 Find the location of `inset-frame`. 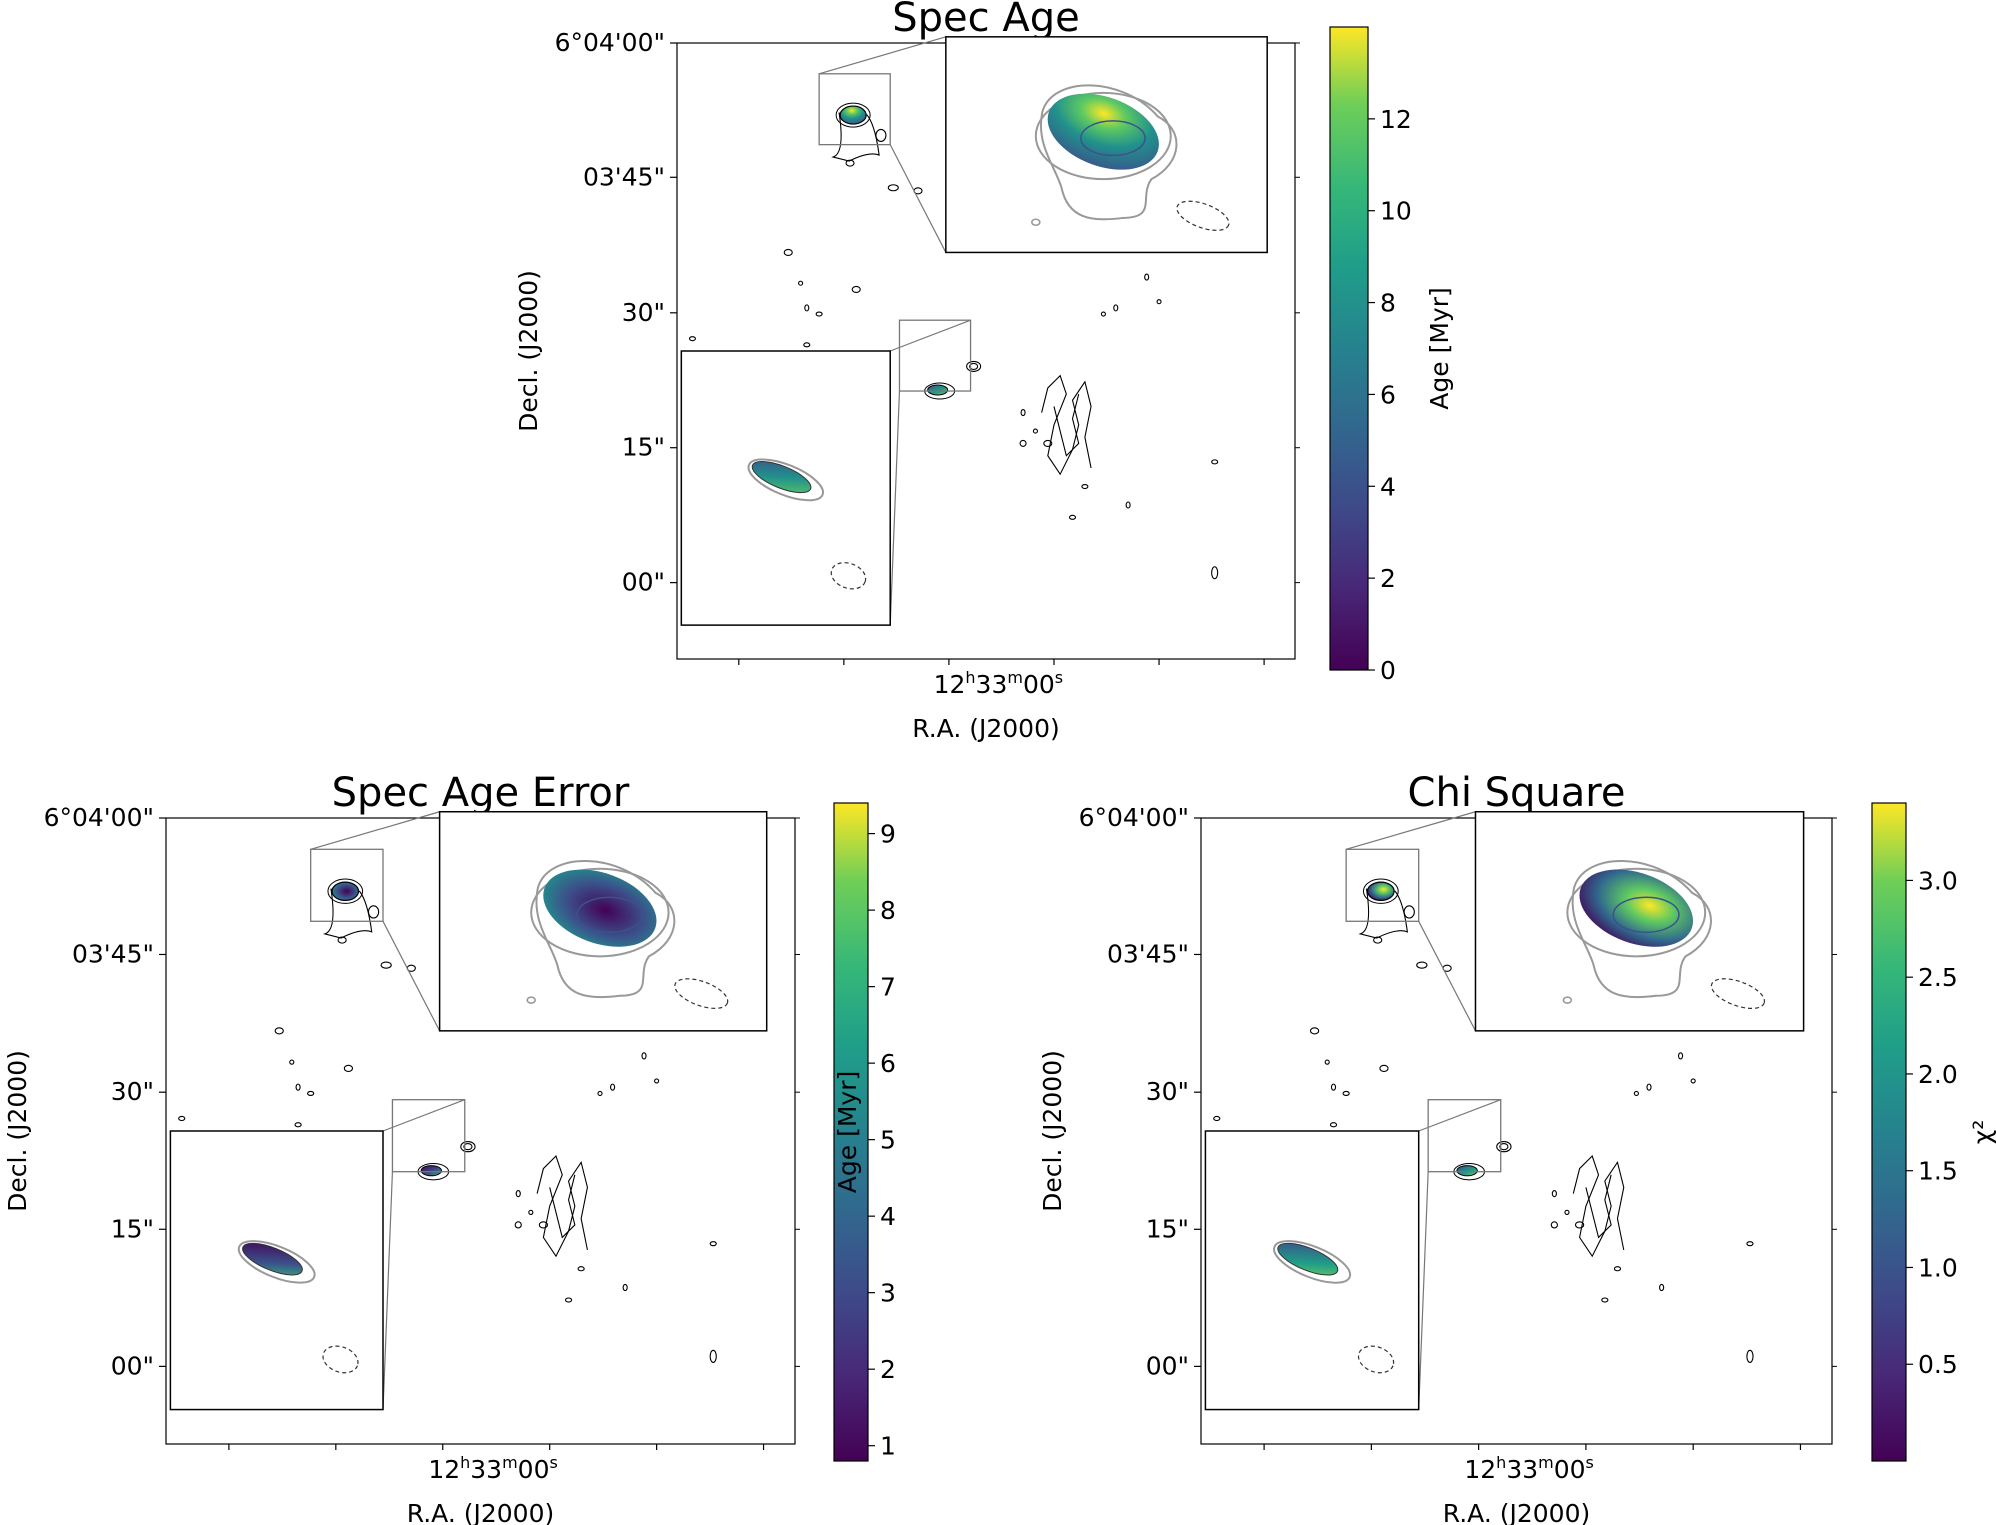

inset-frame is located at coordinates (1106, 145).